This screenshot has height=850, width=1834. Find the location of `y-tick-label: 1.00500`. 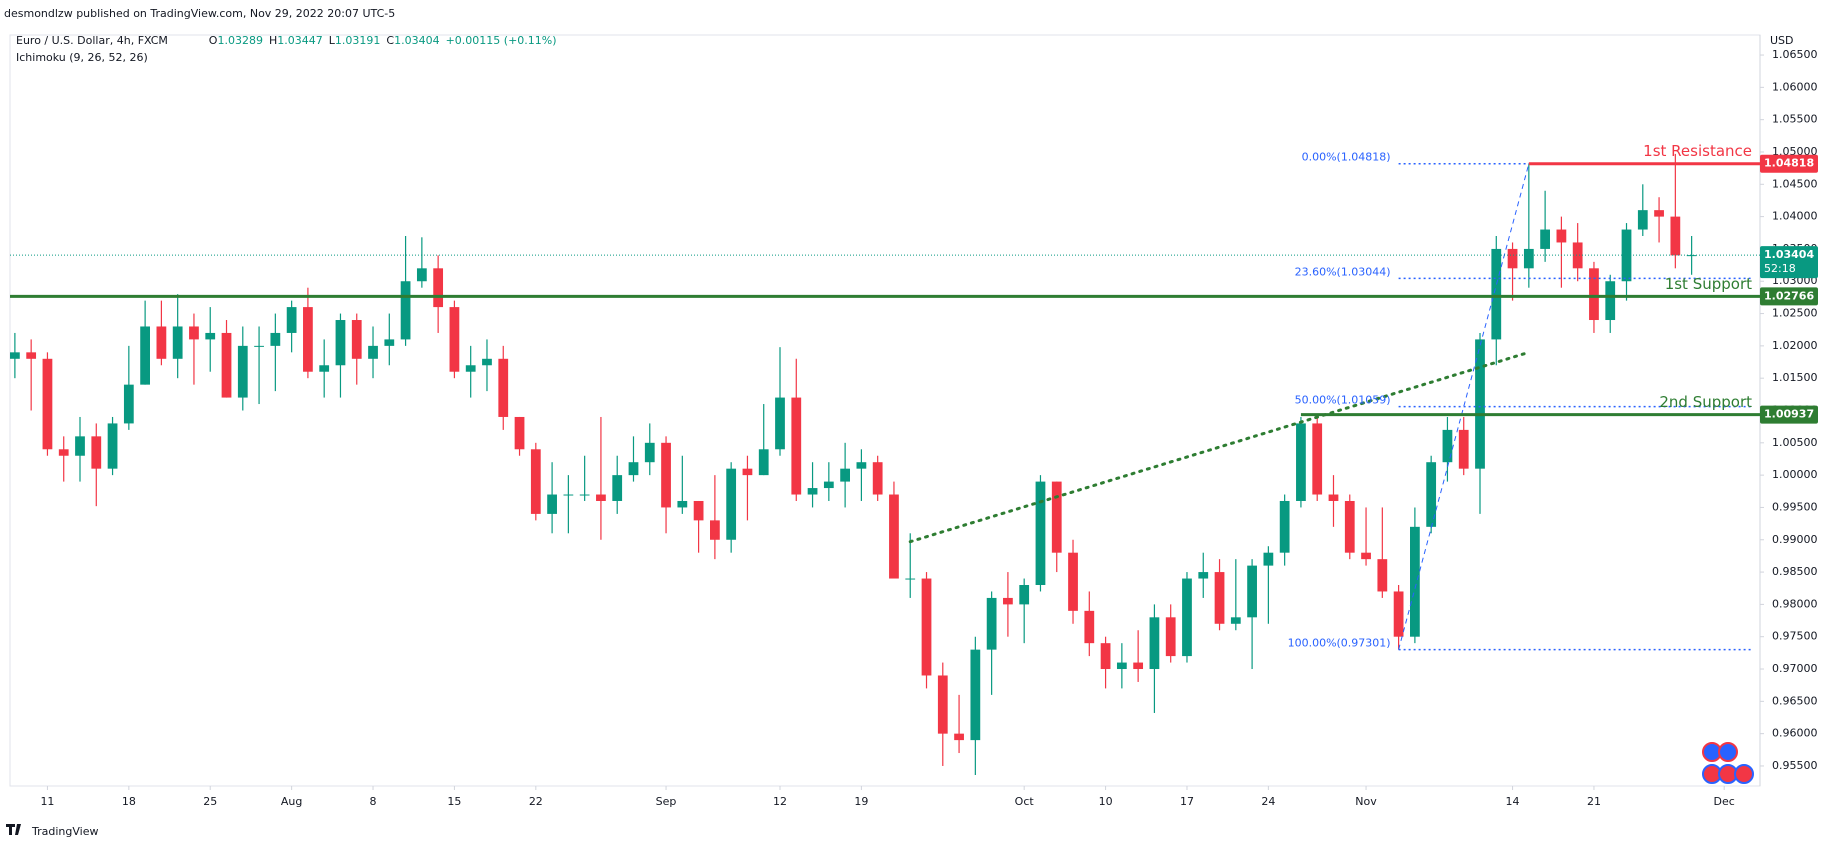

y-tick-label: 1.00500 is located at coordinates (1795, 442).